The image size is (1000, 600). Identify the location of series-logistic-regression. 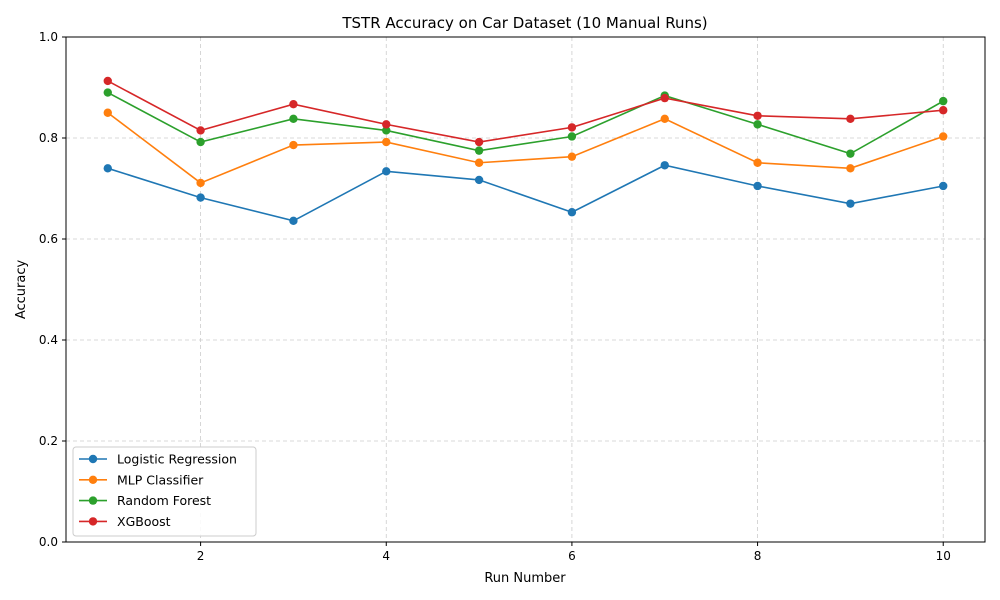
(525, 193).